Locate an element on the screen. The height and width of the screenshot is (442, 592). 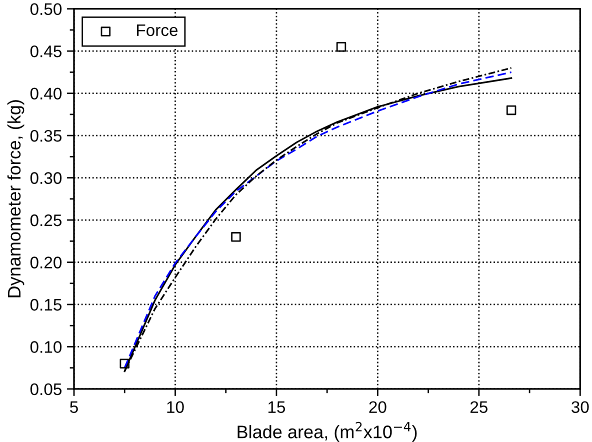
y-axis-title: Dynamometer force, (kg) is located at coordinates (15, 199).